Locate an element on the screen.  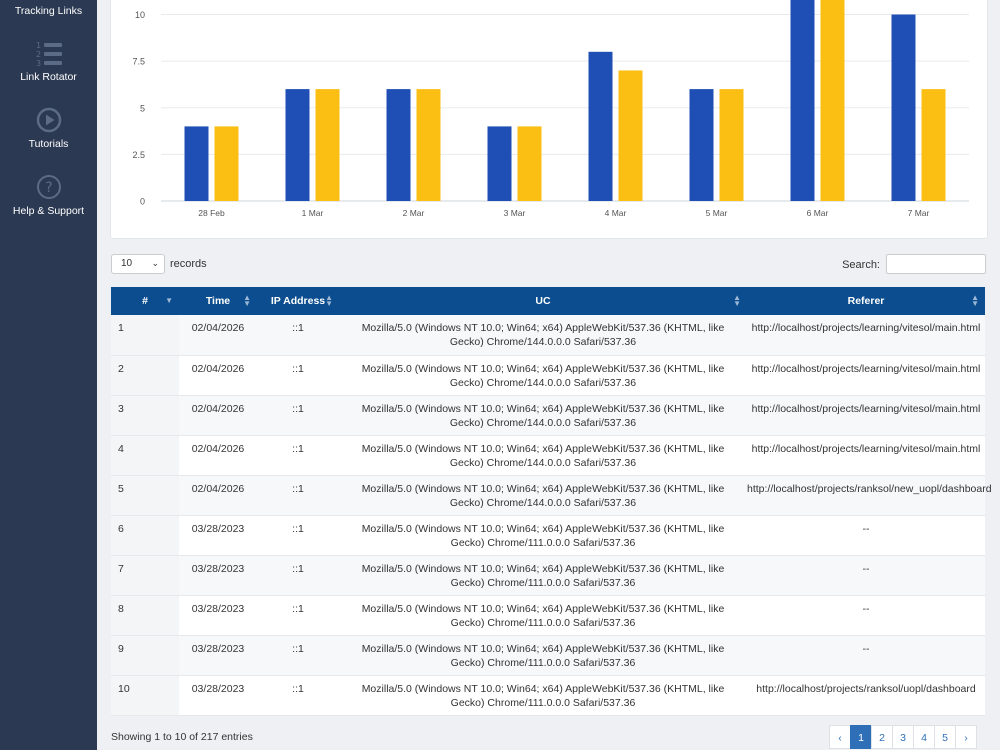
previous-page-button: ‹ is located at coordinates (840, 737).